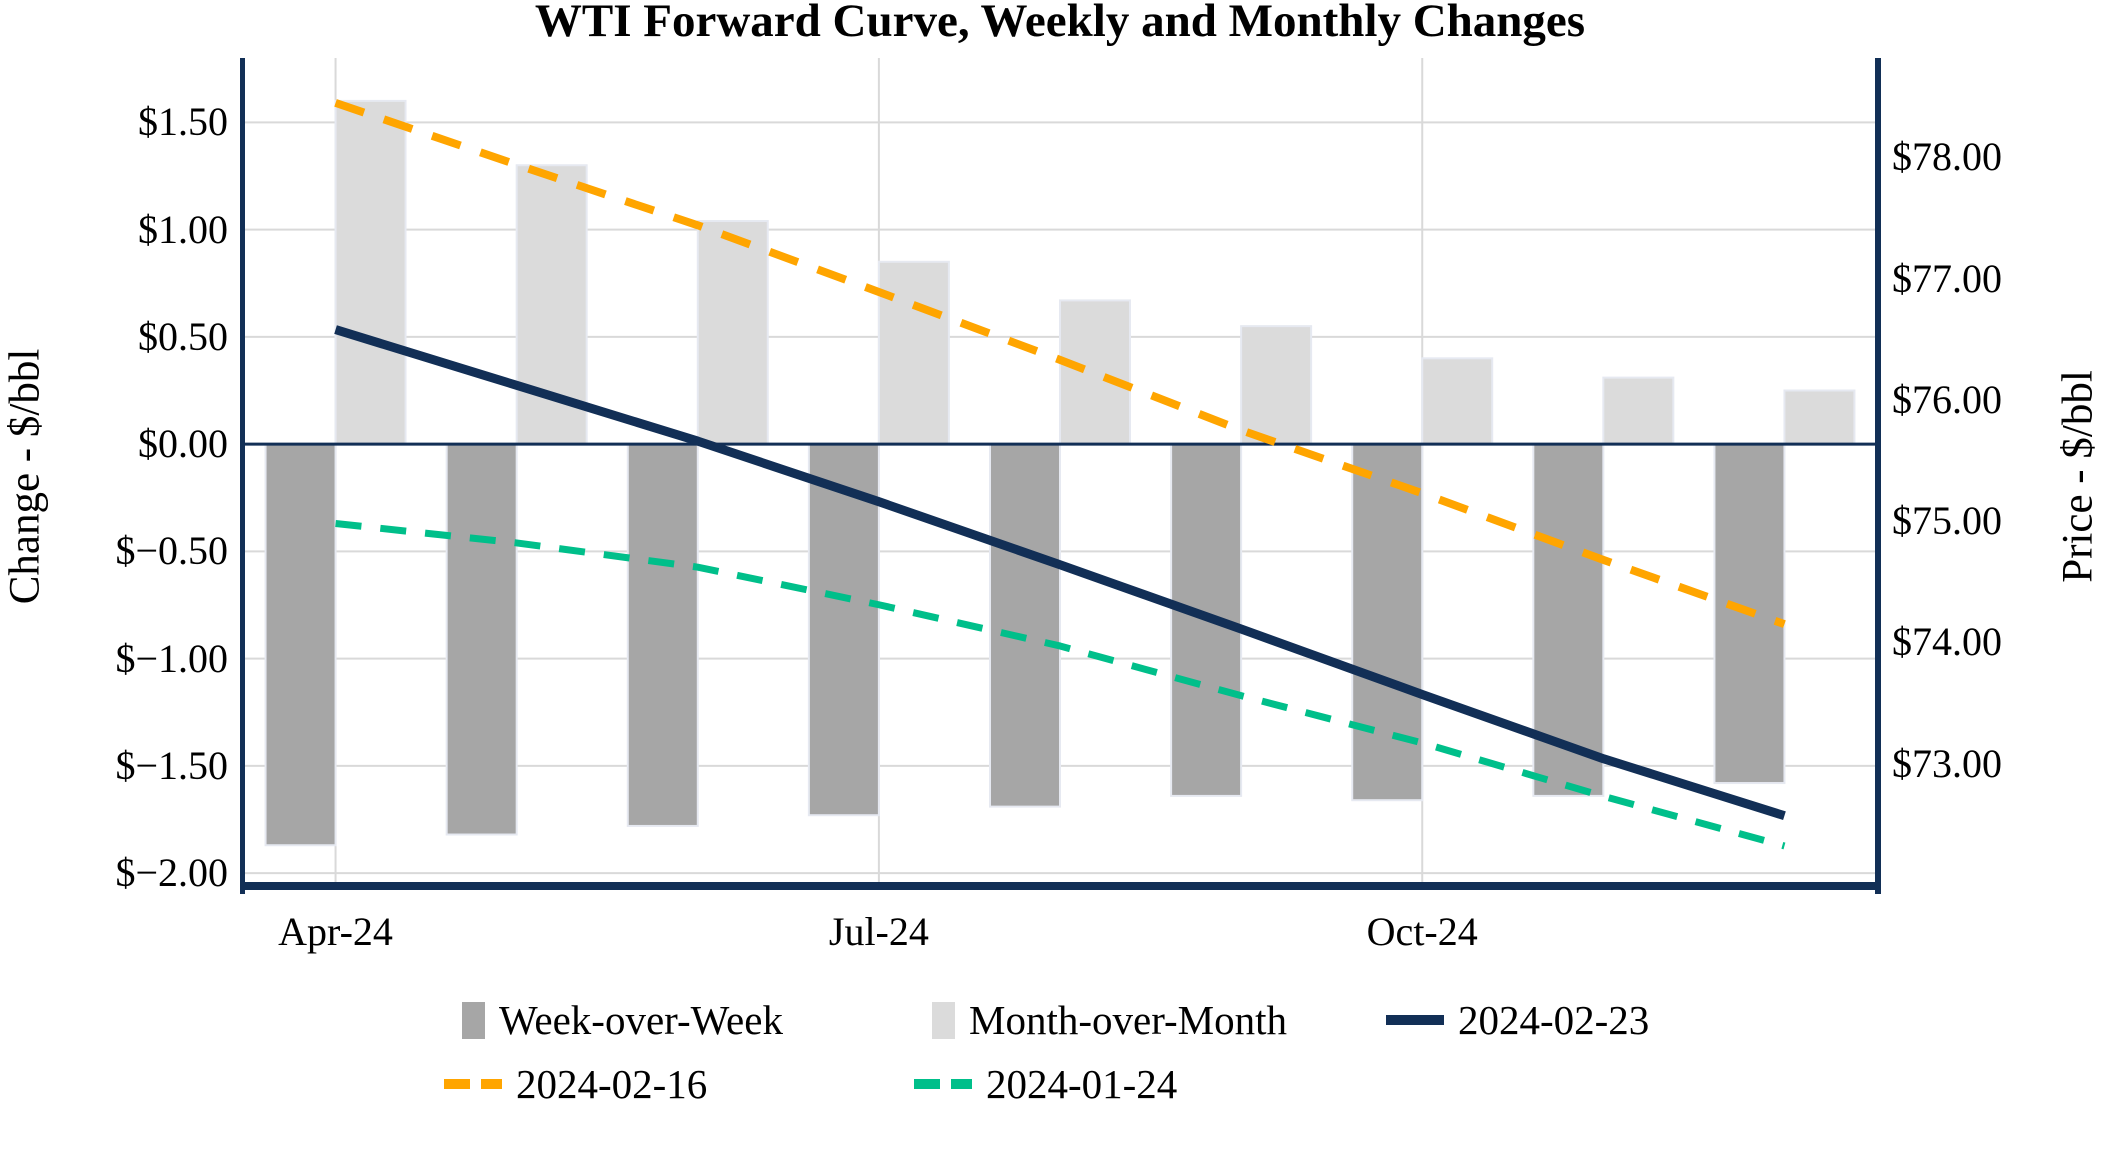 This screenshot has width=2112, height=1152. Describe the element at coordinates (641, 1020) in the screenshot. I see `legend-label: Week-over-Week` at that location.